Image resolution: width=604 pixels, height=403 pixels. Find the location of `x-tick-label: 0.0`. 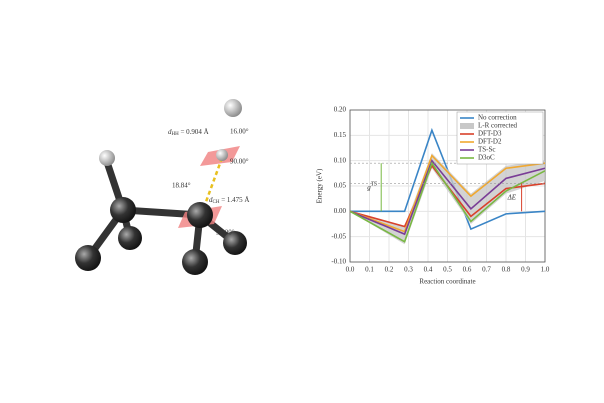

x-tick-label: 0.0 is located at coordinates (350, 270).